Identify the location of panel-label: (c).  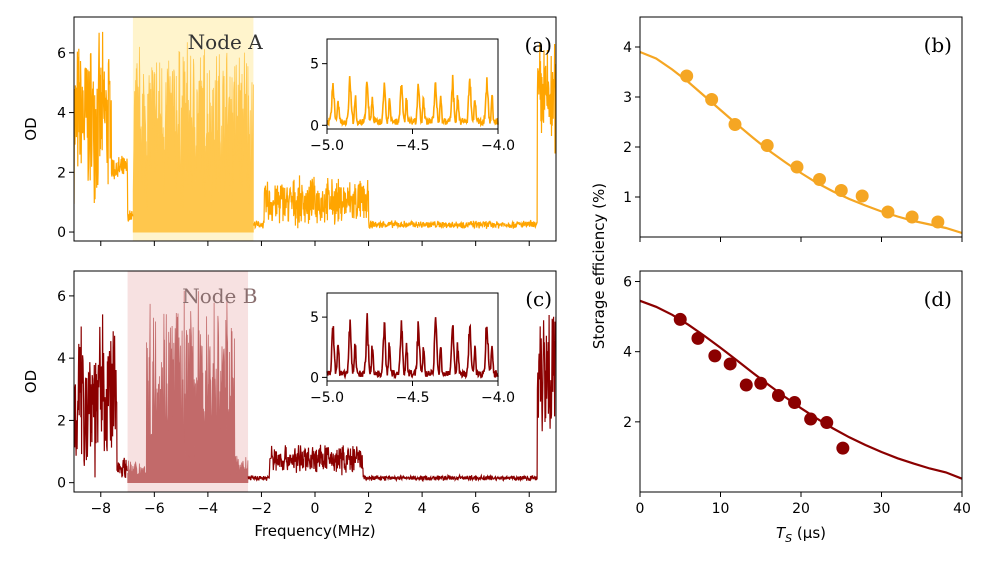
(538, 299).